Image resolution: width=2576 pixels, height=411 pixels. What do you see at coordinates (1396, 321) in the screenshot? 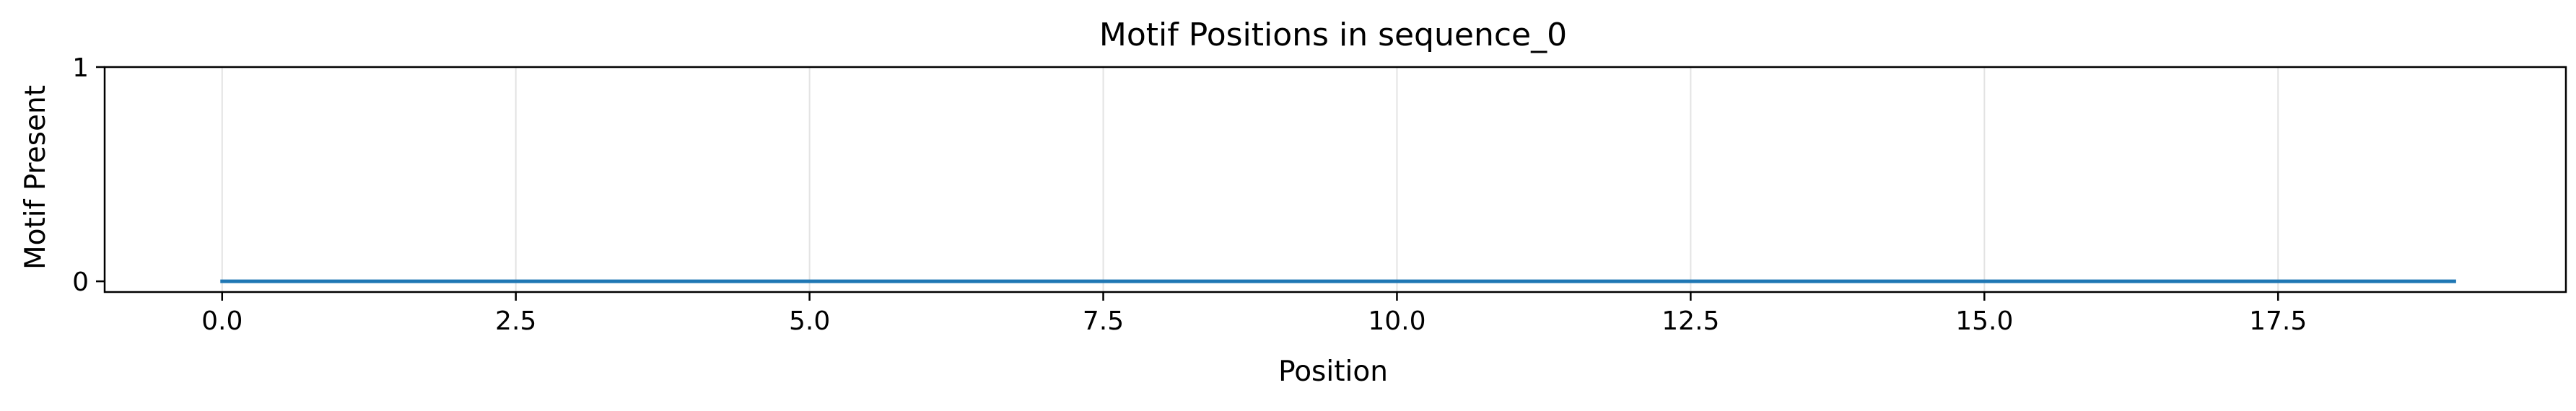
I see `x-tick-label: 10.0` at bounding box center [1396, 321].